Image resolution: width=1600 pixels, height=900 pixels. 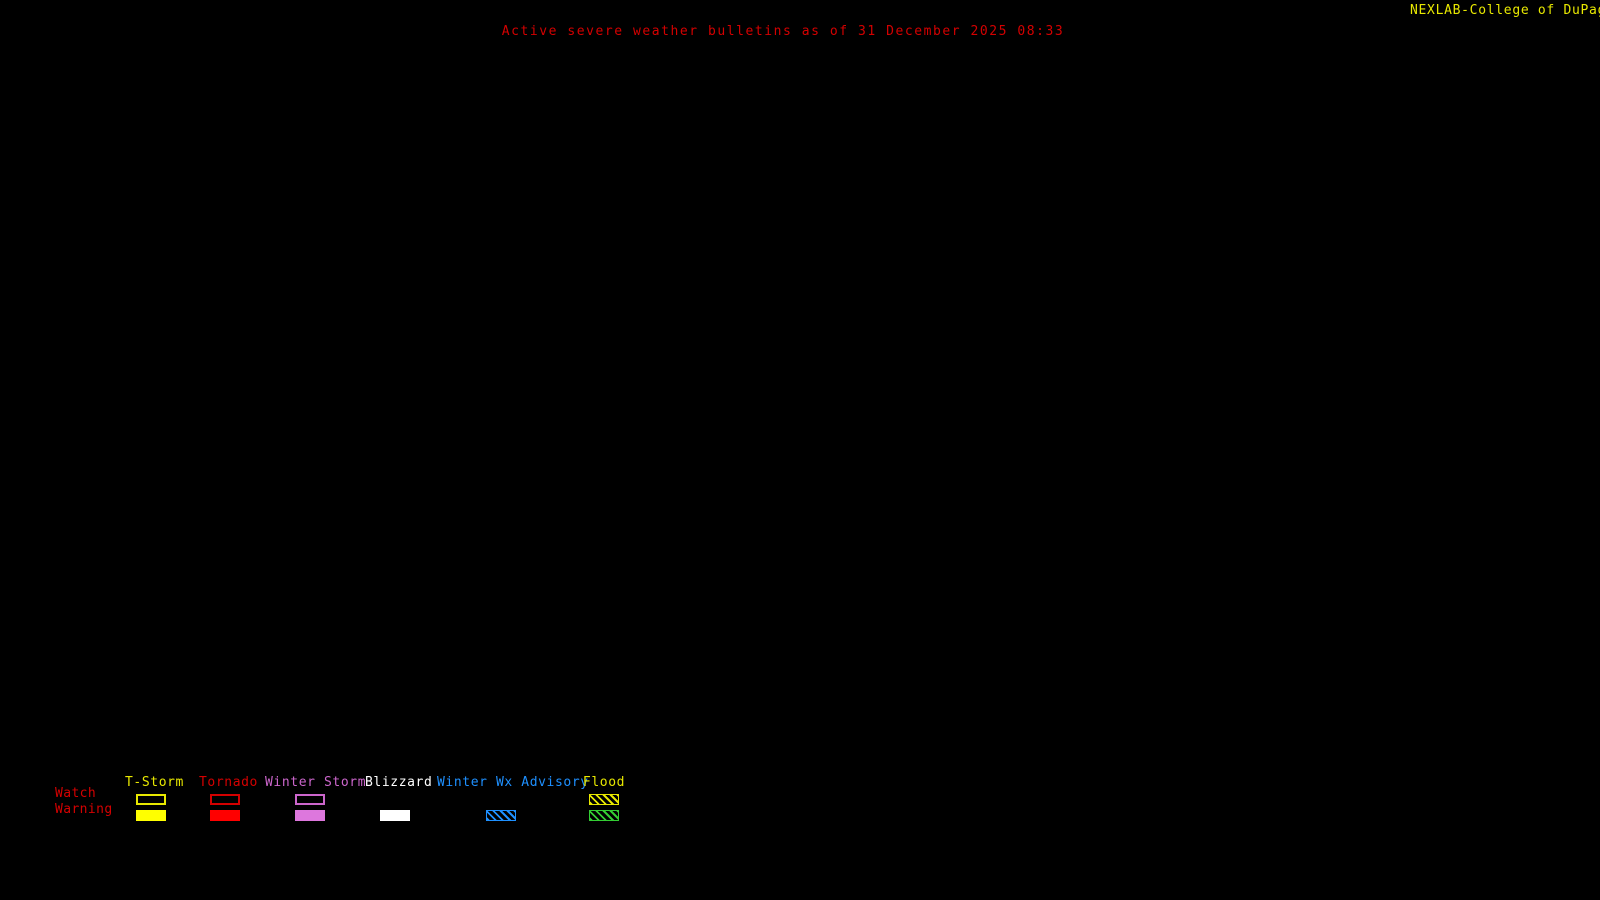 I want to click on legend-swatch-blizzard-warning, so click(x=395, y=815).